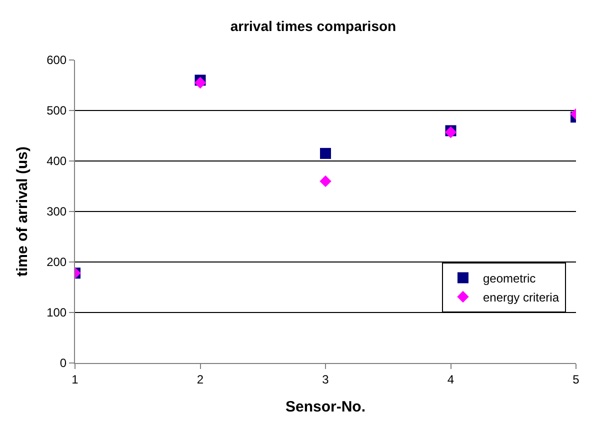 This screenshot has height=423, width=591. I want to click on y-axis-title: time of arrival (us), so click(22, 211).